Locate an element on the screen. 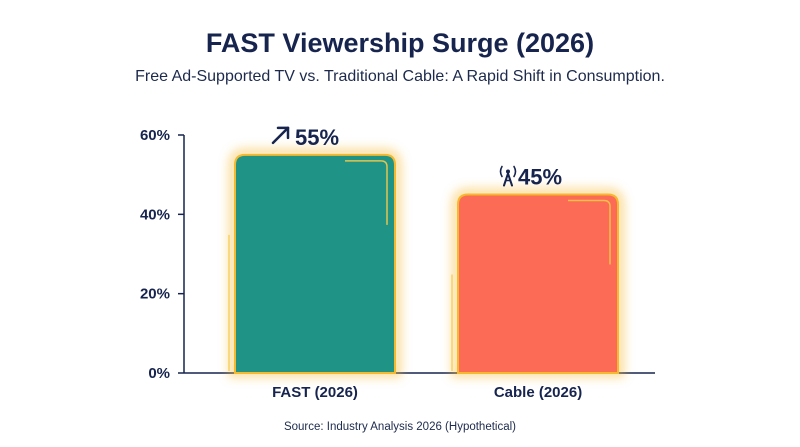  data-label: 45% is located at coordinates (540, 177).